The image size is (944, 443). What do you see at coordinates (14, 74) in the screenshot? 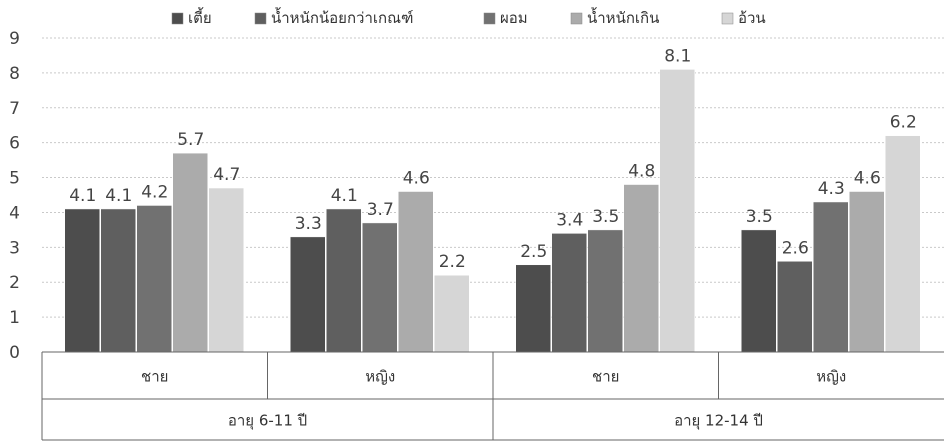
I see `y-tick-label: 8` at bounding box center [14, 74].